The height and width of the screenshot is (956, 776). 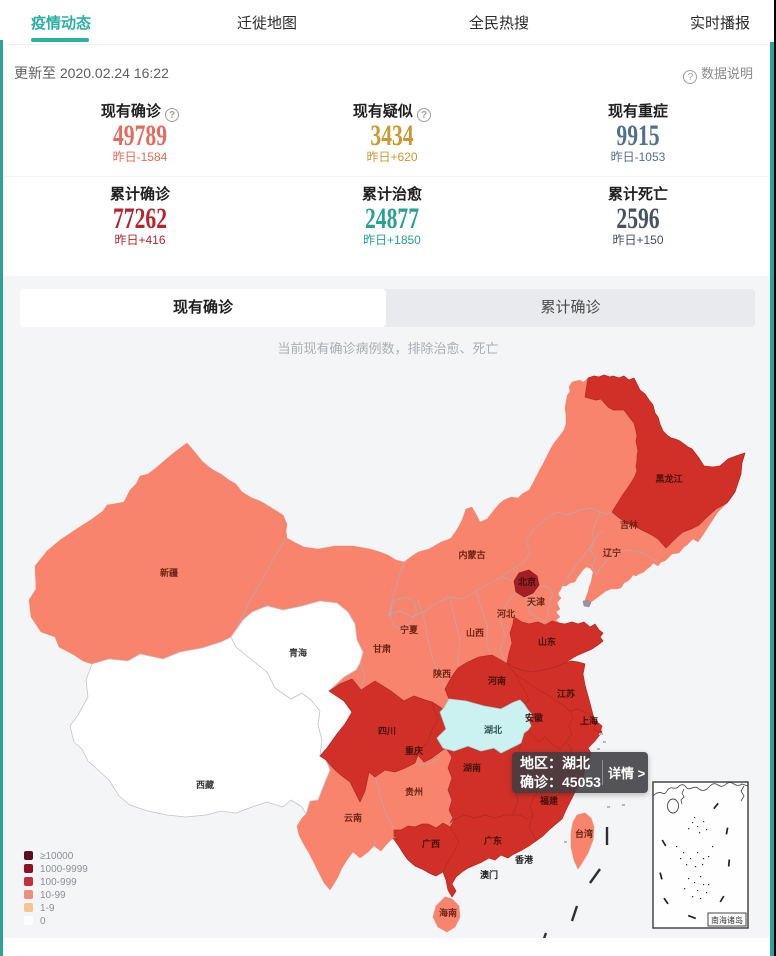 I want to click on svg-text: 辽宁, so click(x=612, y=552).